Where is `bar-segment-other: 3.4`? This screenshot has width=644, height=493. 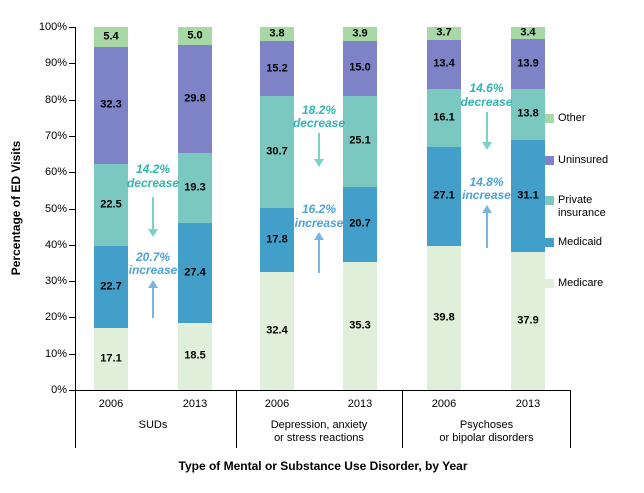 bar-segment-other: 3.4 is located at coordinates (528, 32).